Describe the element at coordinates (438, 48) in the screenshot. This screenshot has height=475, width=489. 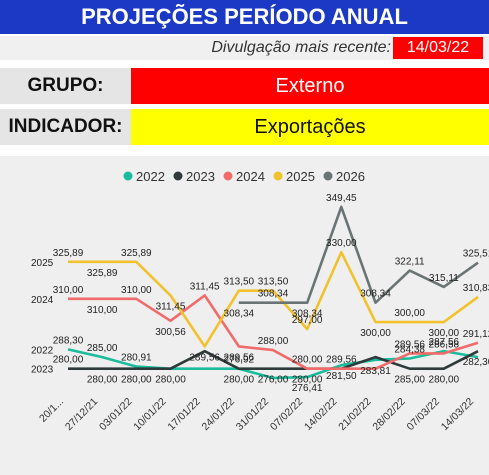
I see `release-date-value: 14/03/22` at that location.